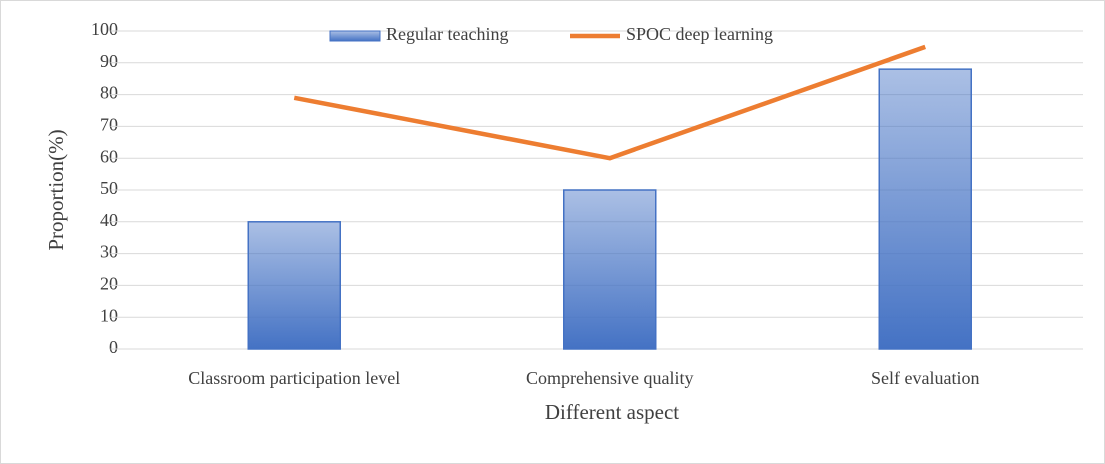  I want to click on legend-swatch, so click(355, 36).